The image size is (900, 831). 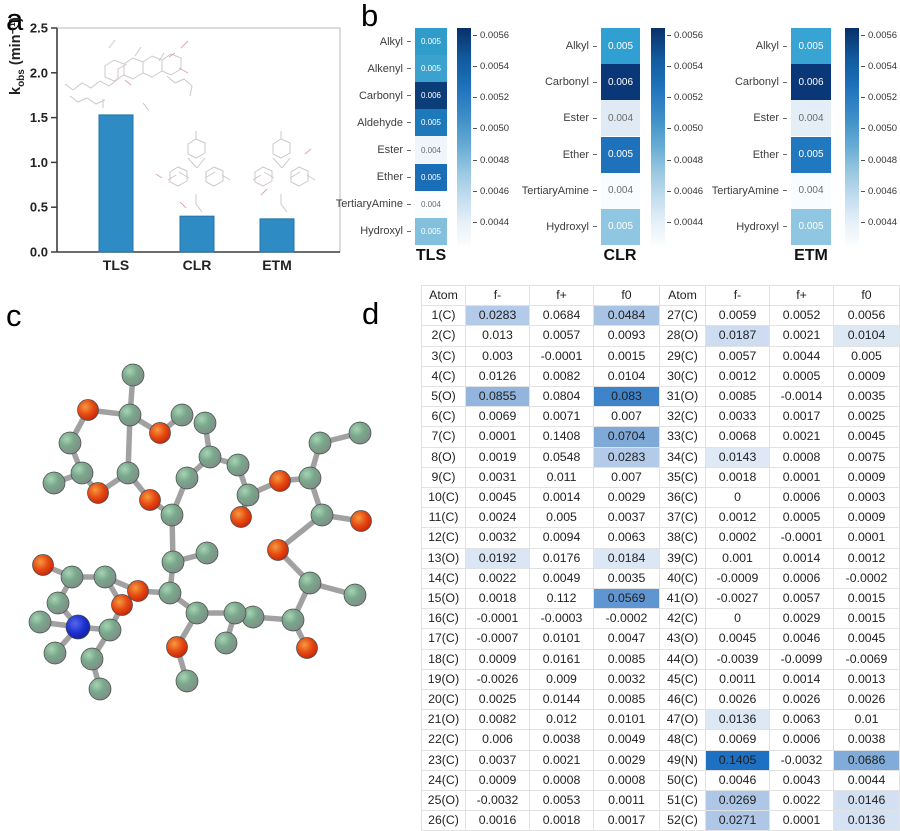 I want to click on table-cell: 0.1405, so click(x=737, y=760).